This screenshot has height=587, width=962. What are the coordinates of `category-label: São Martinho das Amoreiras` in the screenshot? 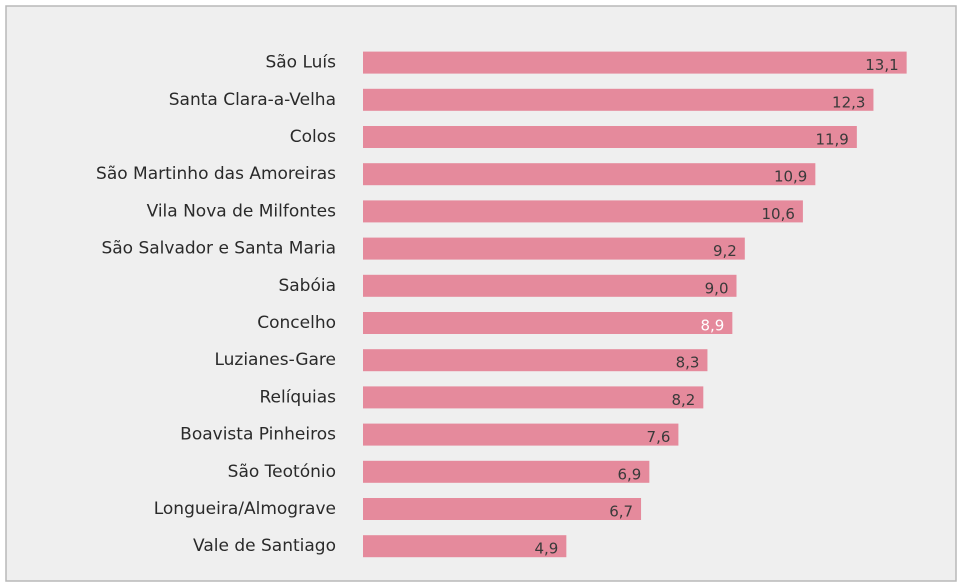 It's located at (216, 174).